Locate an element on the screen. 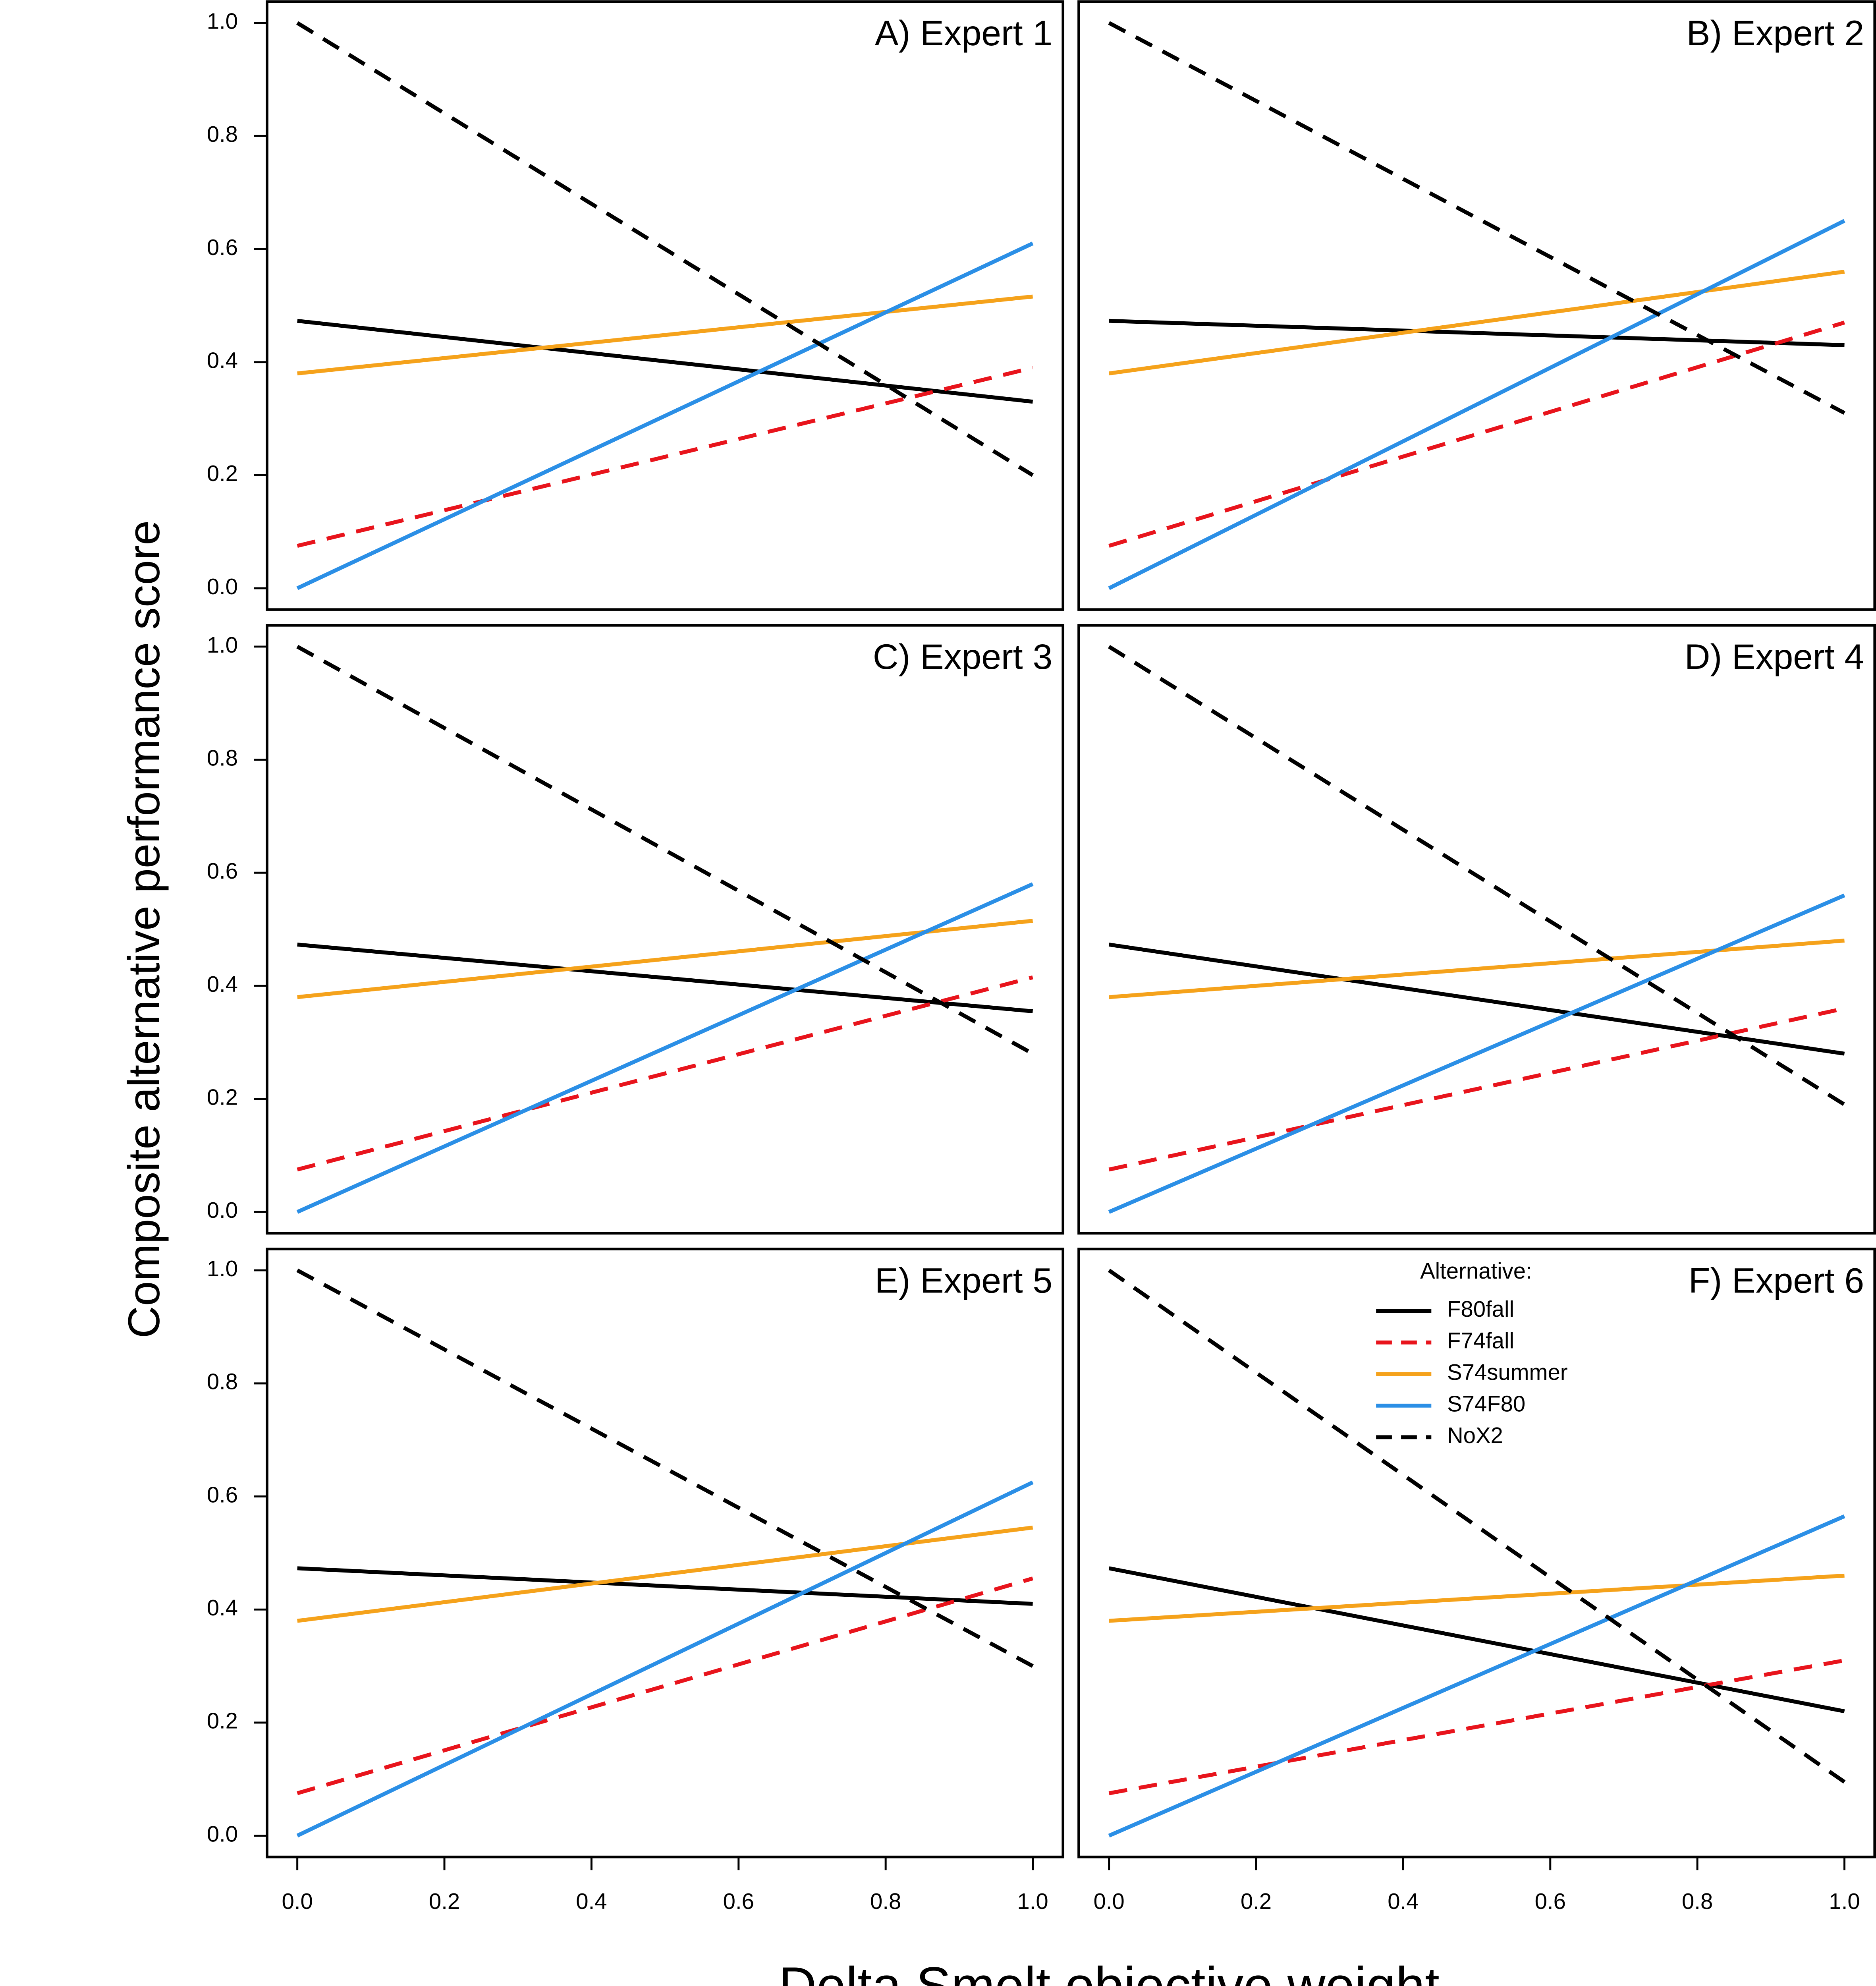  panel-title: C) Expert 3 is located at coordinates (962, 656).